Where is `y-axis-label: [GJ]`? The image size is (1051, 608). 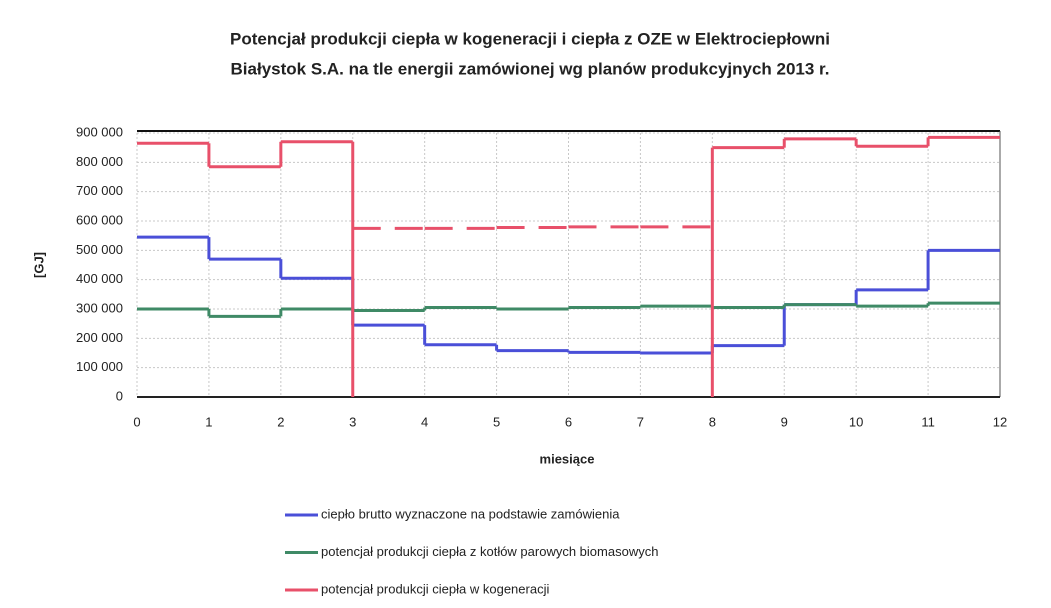
y-axis-label: [GJ] is located at coordinates (38, 265).